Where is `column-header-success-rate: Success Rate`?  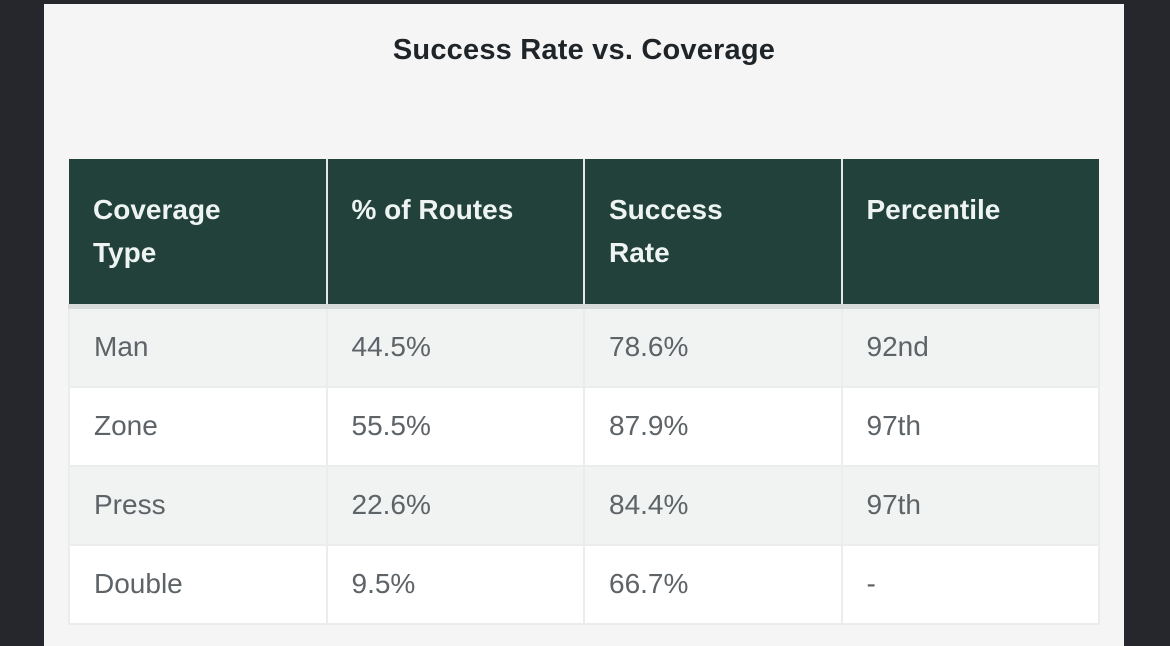 column-header-success-rate: Success Rate is located at coordinates (713, 234).